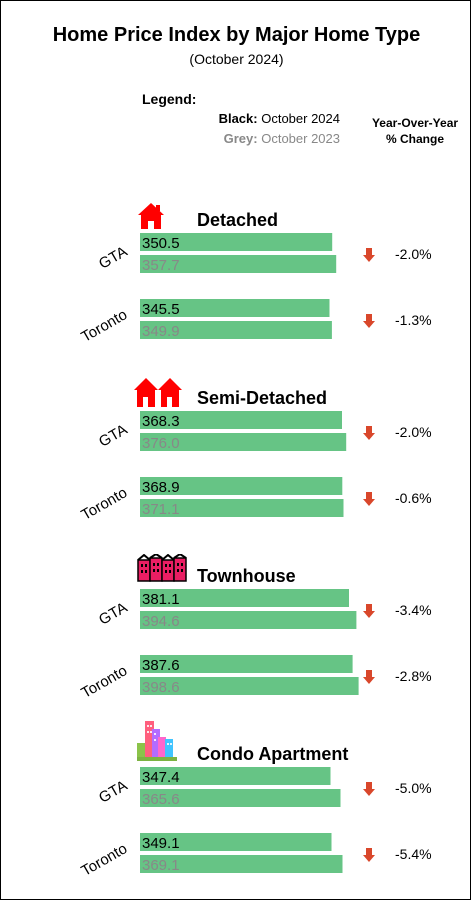 The height and width of the screenshot is (900, 471). What do you see at coordinates (242, 508) in the screenshot?
I see `bar-prior-semi-detached-toronto` at bounding box center [242, 508].